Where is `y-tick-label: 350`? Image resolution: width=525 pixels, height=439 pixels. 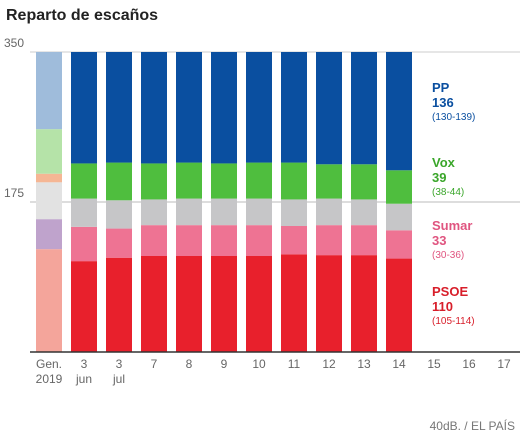 y-tick-label: 350 is located at coordinates (14, 43).